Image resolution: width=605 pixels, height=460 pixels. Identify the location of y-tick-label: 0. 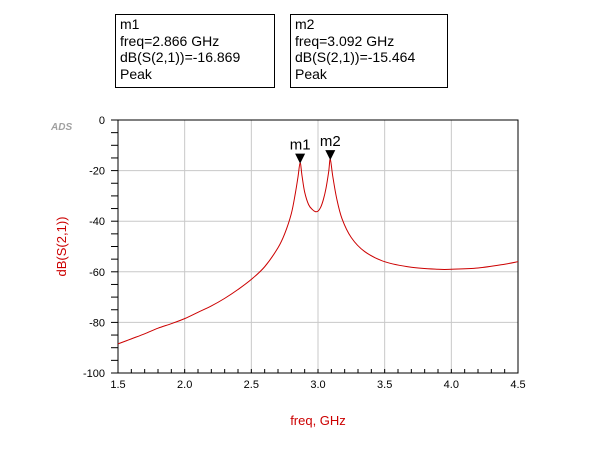
(102, 121).